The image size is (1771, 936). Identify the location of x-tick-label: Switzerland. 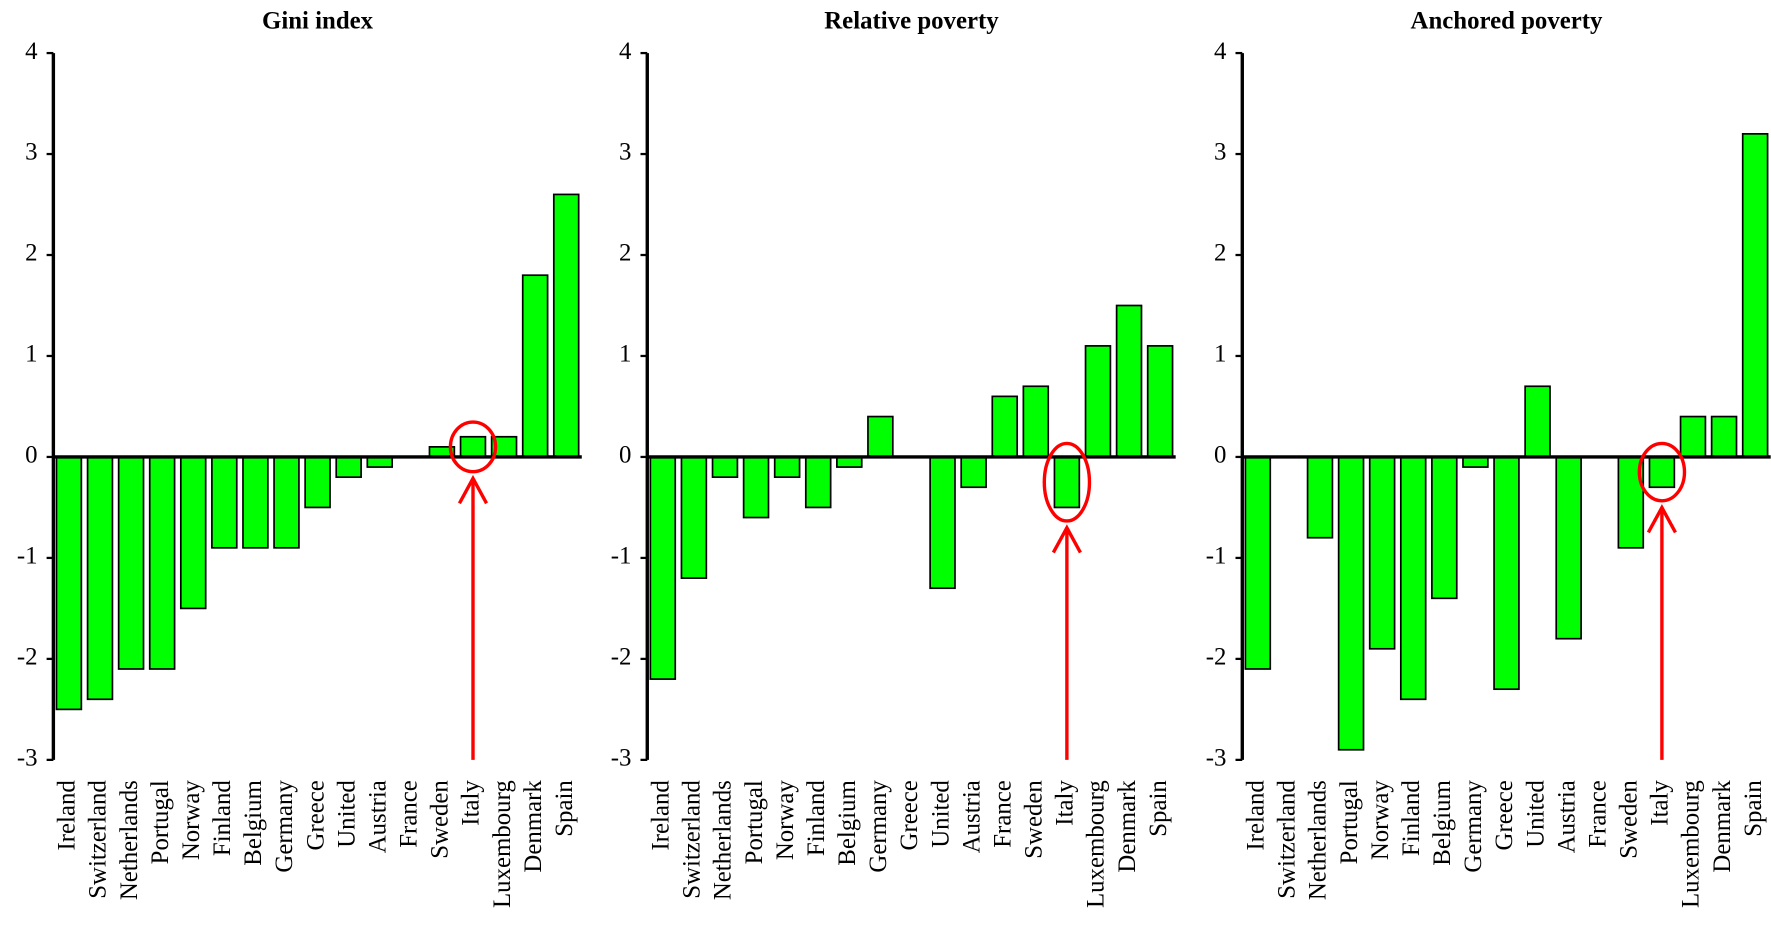
(98, 839).